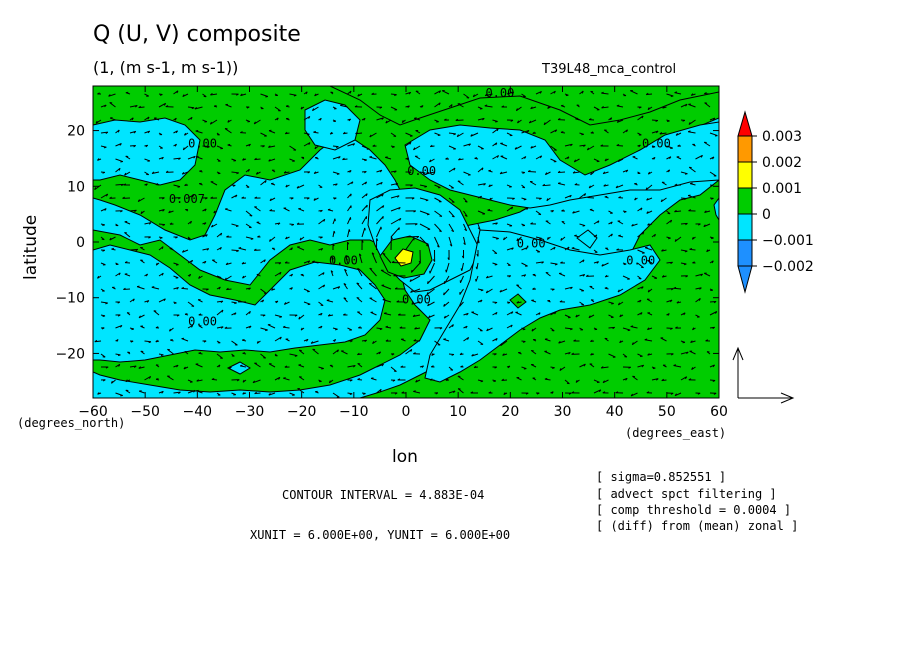 The width and height of the screenshot is (904, 654). Describe the element at coordinates (745, 123) in the screenshot. I see `colorbar-swatch-max` at that location.